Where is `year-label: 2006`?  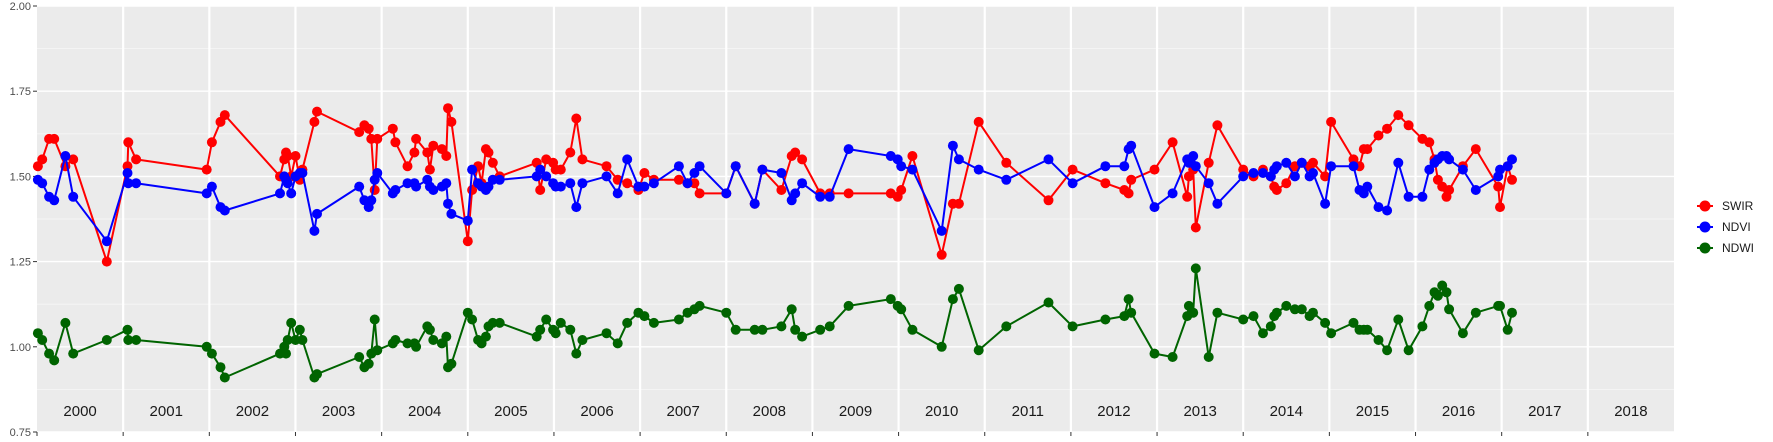 year-label: 2006 is located at coordinates (596, 411).